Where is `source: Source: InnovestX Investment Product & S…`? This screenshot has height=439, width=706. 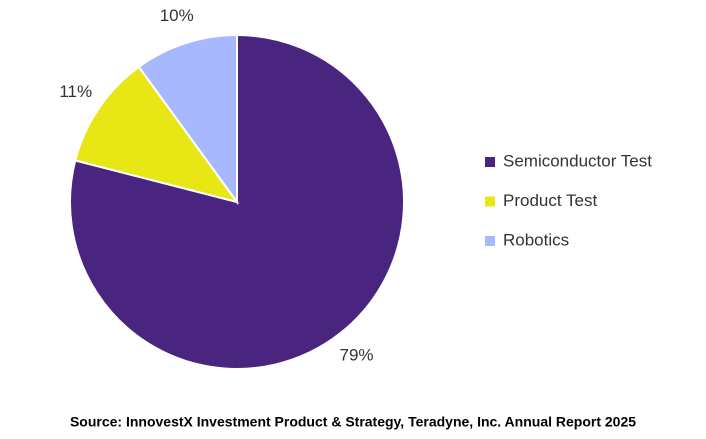 source: Source: InnovestX Investment Product & S… is located at coordinates (353, 422).